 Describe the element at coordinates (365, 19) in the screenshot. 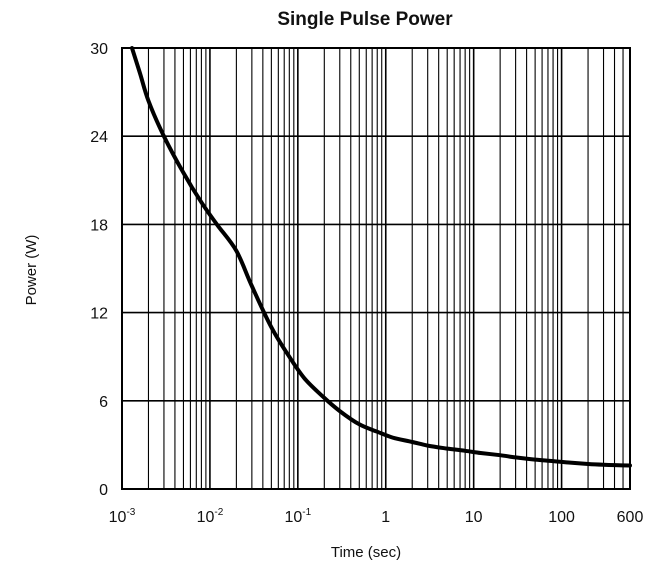

I see `chart-title: Single Pulse Power` at that location.